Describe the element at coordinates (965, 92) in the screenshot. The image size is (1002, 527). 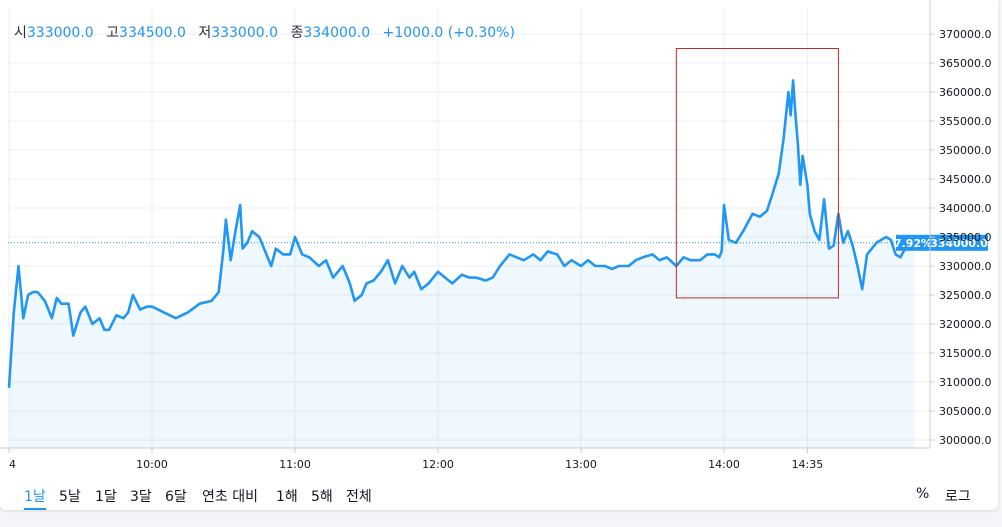
I see `y-tick-label-12: 360000.0` at that location.